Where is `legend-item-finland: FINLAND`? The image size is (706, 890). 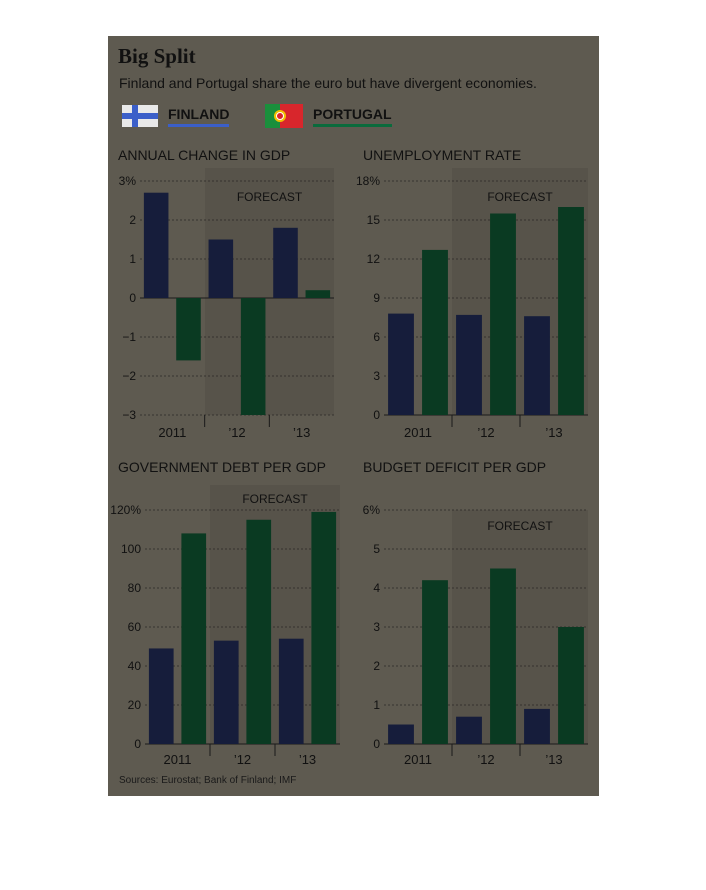 legend-item-finland: FINLAND is located at coordinates (176, 116).